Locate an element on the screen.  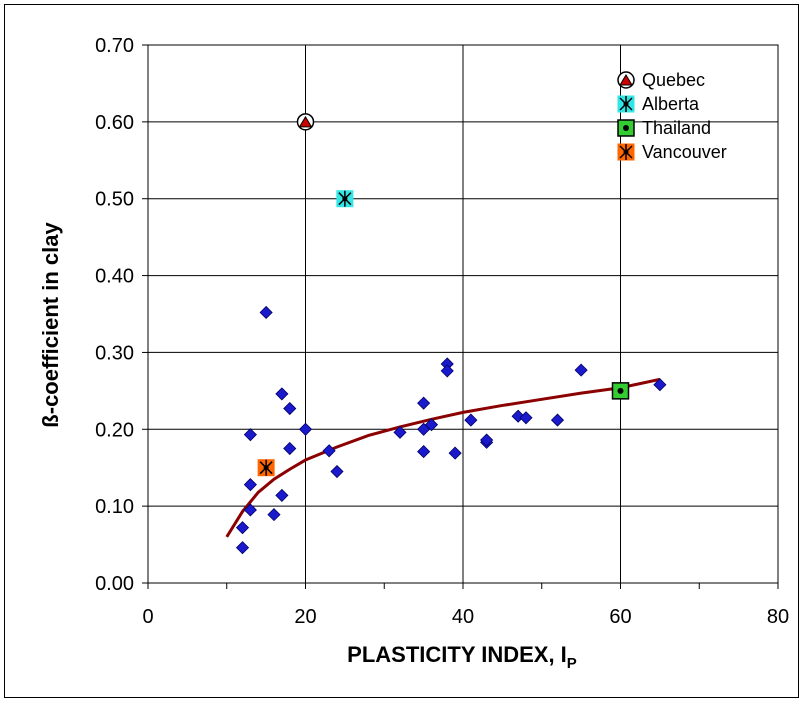
y-axis-label: ß-coefficient in clay is located at coordinates (50, 325).